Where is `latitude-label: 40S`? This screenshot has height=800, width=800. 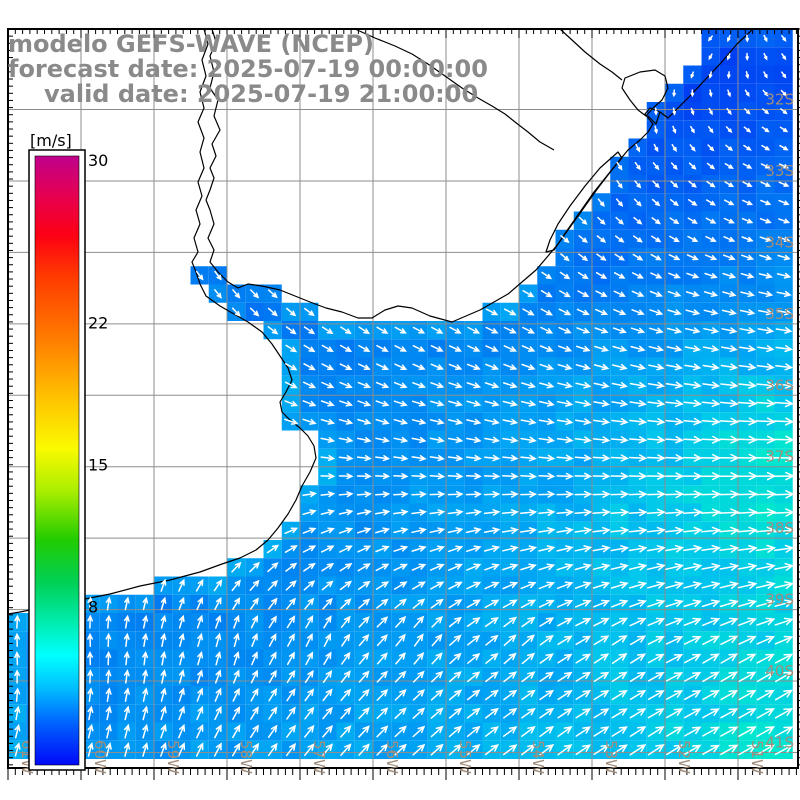 latitude-label: 40S is located at coordinates (779, 671).